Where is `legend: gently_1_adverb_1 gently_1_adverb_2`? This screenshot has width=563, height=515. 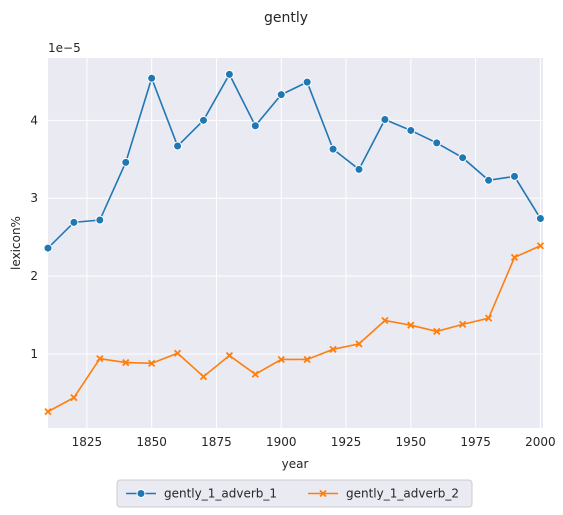
legend: gently_1_adverb_1 gently_1_adverb_2 is located at coordinates (294, 493).